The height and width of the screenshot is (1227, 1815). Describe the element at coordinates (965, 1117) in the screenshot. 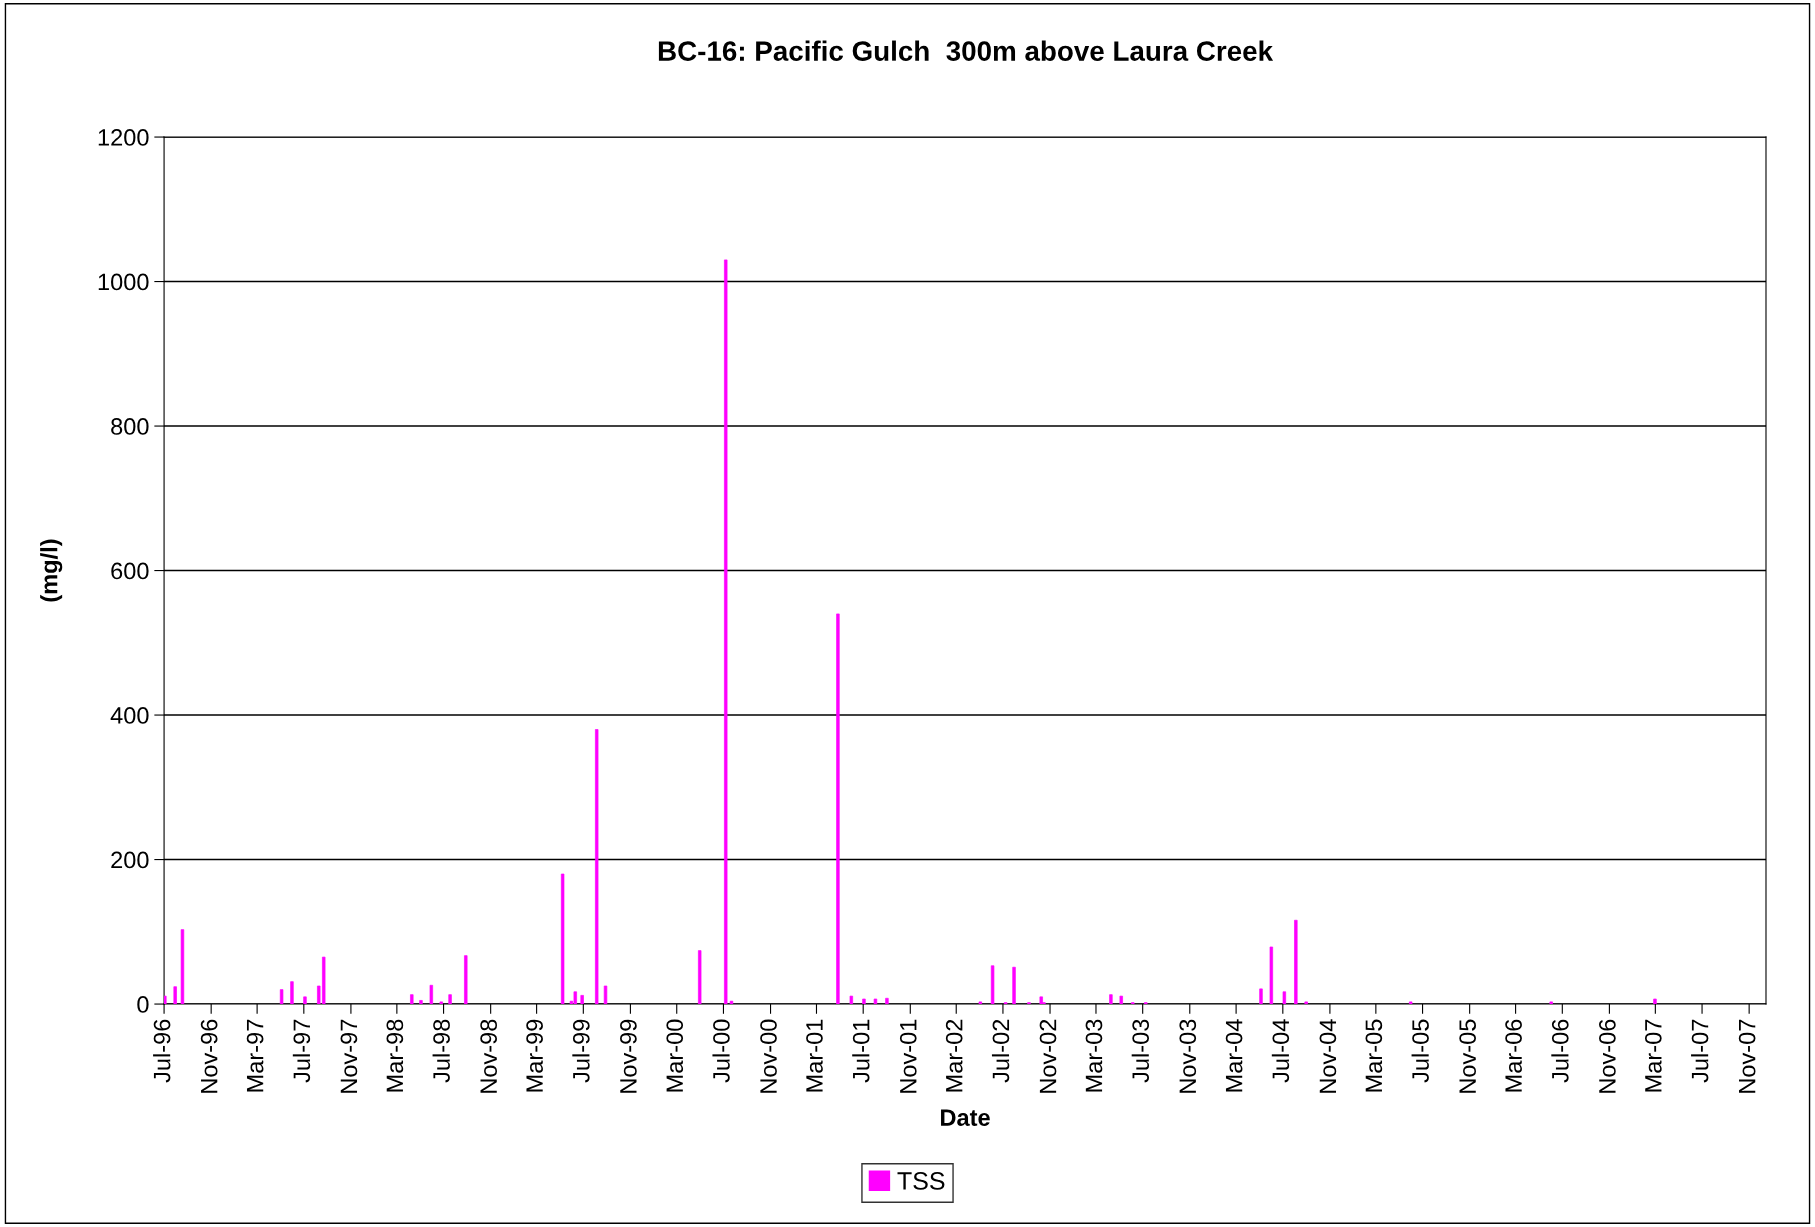

I see `x-axis-title: Date` at that location.